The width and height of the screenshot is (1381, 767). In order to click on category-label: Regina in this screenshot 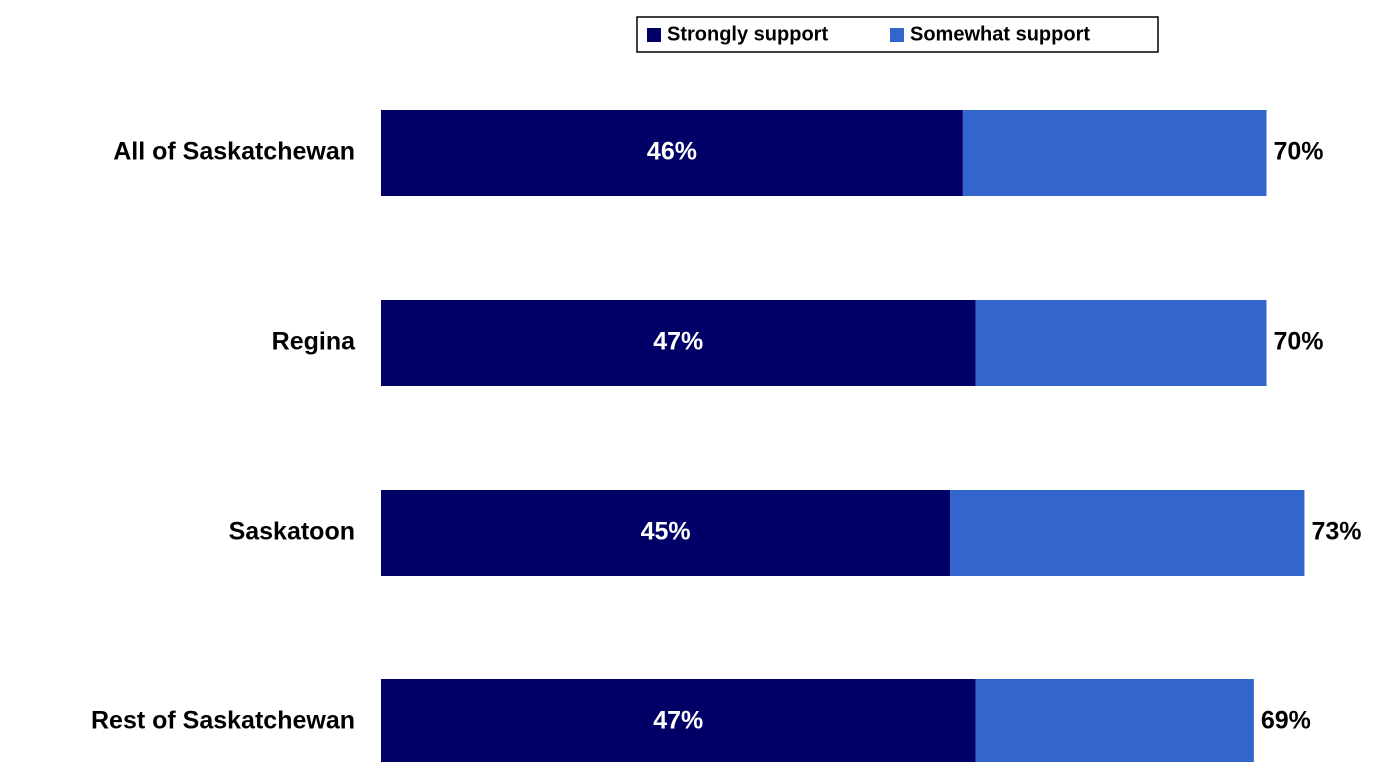, I will do `click(314, 342)`.